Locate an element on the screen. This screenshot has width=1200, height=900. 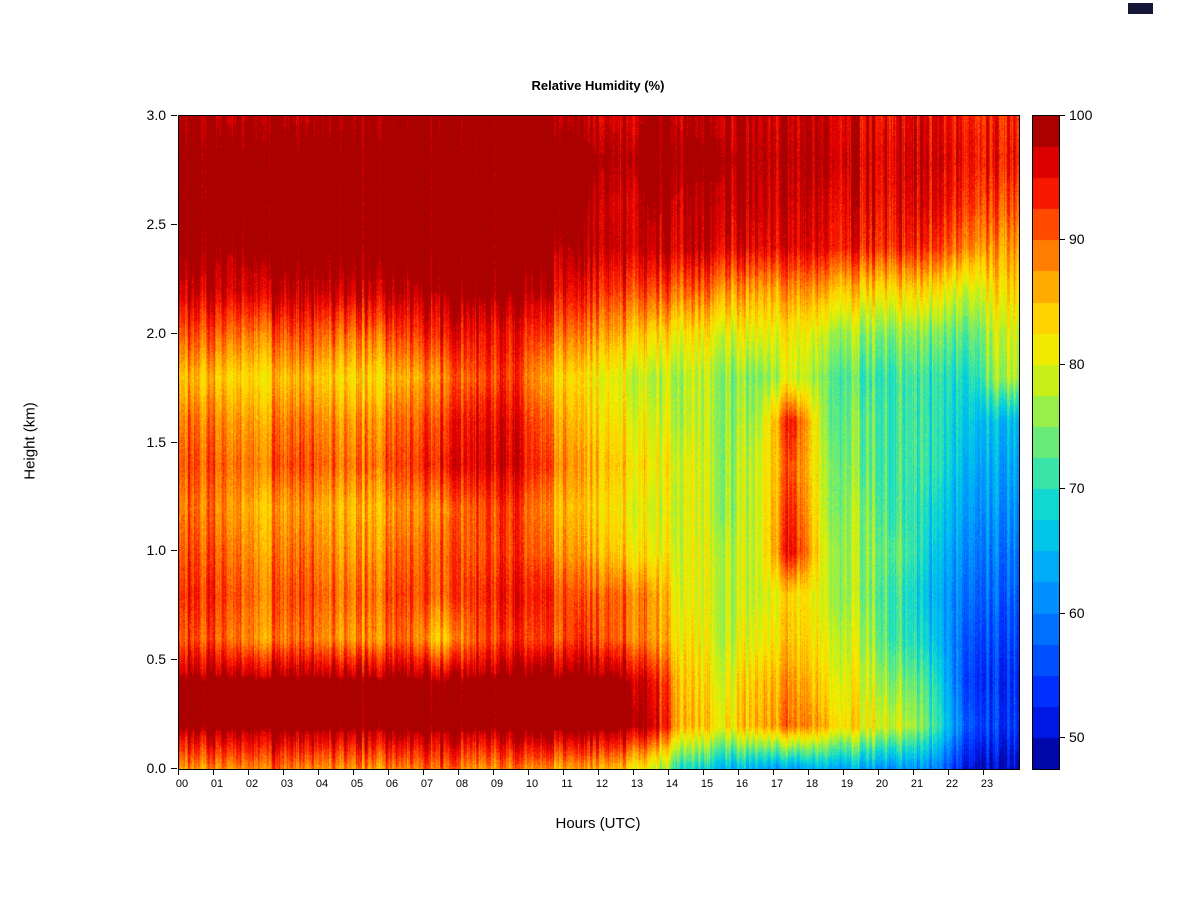
y-tick-label: 2.0 is located at coordinates (156, 333).